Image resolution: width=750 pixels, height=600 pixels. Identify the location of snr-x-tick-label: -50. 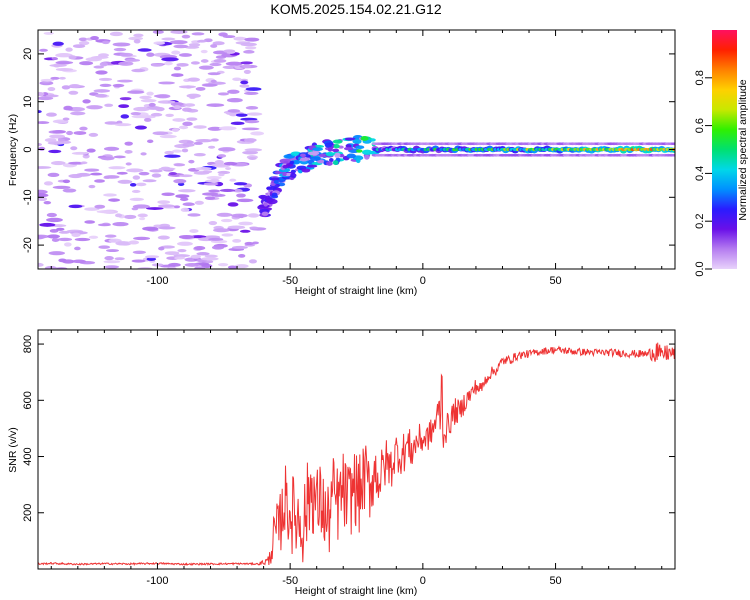
(290, 581).